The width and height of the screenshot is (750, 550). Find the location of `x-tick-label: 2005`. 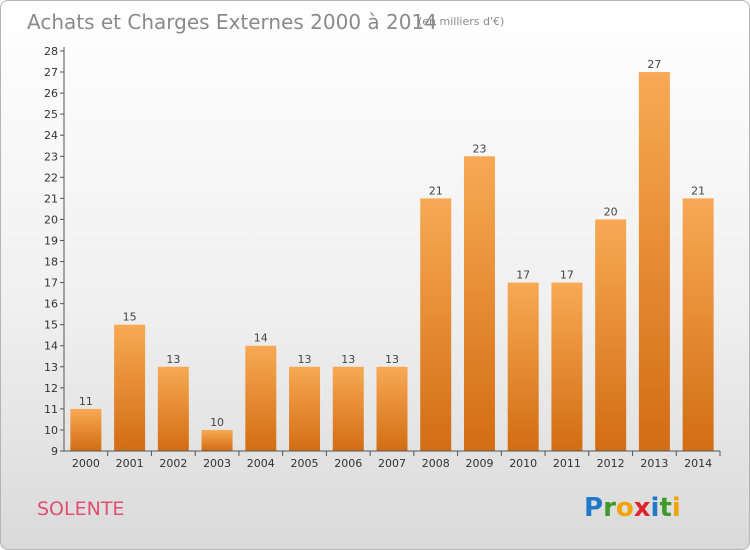

x-tick-label: 2005 is located at coordinates (305, 463).